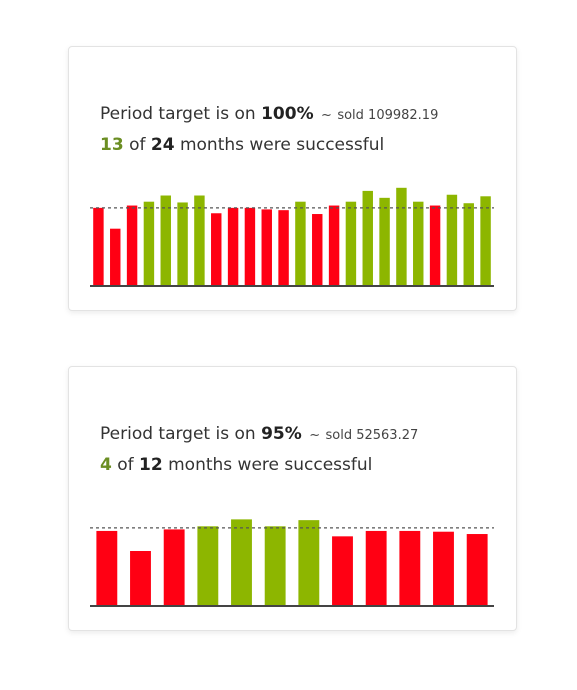 The width and height of the screenshot is (577, 690). What do you see at coordinates (106, 465) in the screenshot?
I see `successful-months-count: 4` at bounding box center [106, 465].